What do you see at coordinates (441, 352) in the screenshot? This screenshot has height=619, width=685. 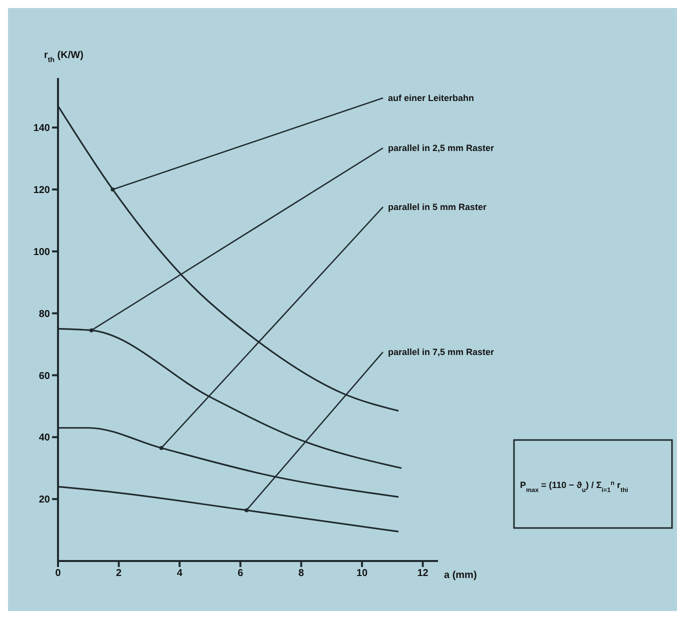 I see `annotation: parallel in 7,5 mm Raster` at bounding box center [441, 352].